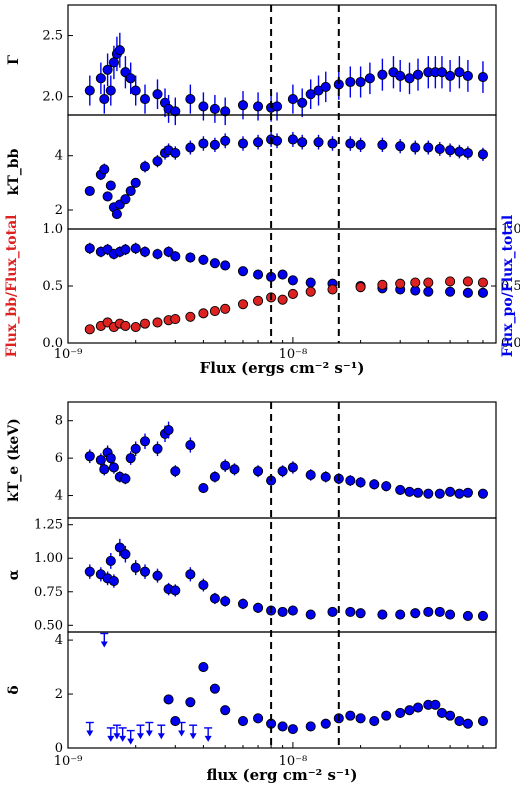 The height and width of the screenshot is (790, 520). I want to click on y-tick-label: 2.5, so click(52, 36).